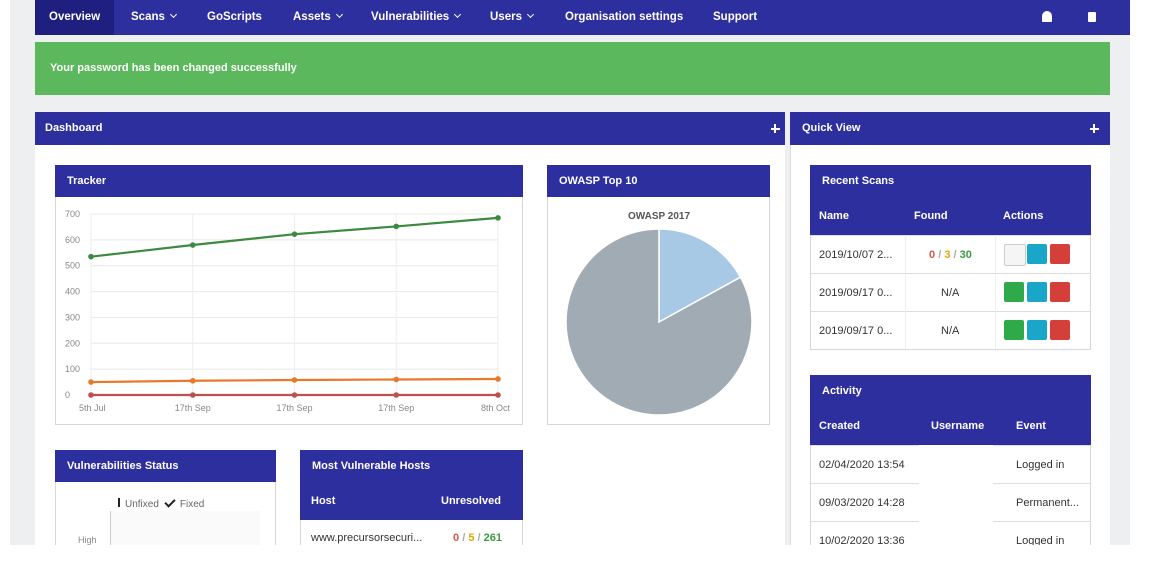 This screenshot has width=1160, height=579. What do you see at coordinates (624, 17) in the screenshot?
I see `nav-item: Organisation settings` at bounding box center [624, 17].